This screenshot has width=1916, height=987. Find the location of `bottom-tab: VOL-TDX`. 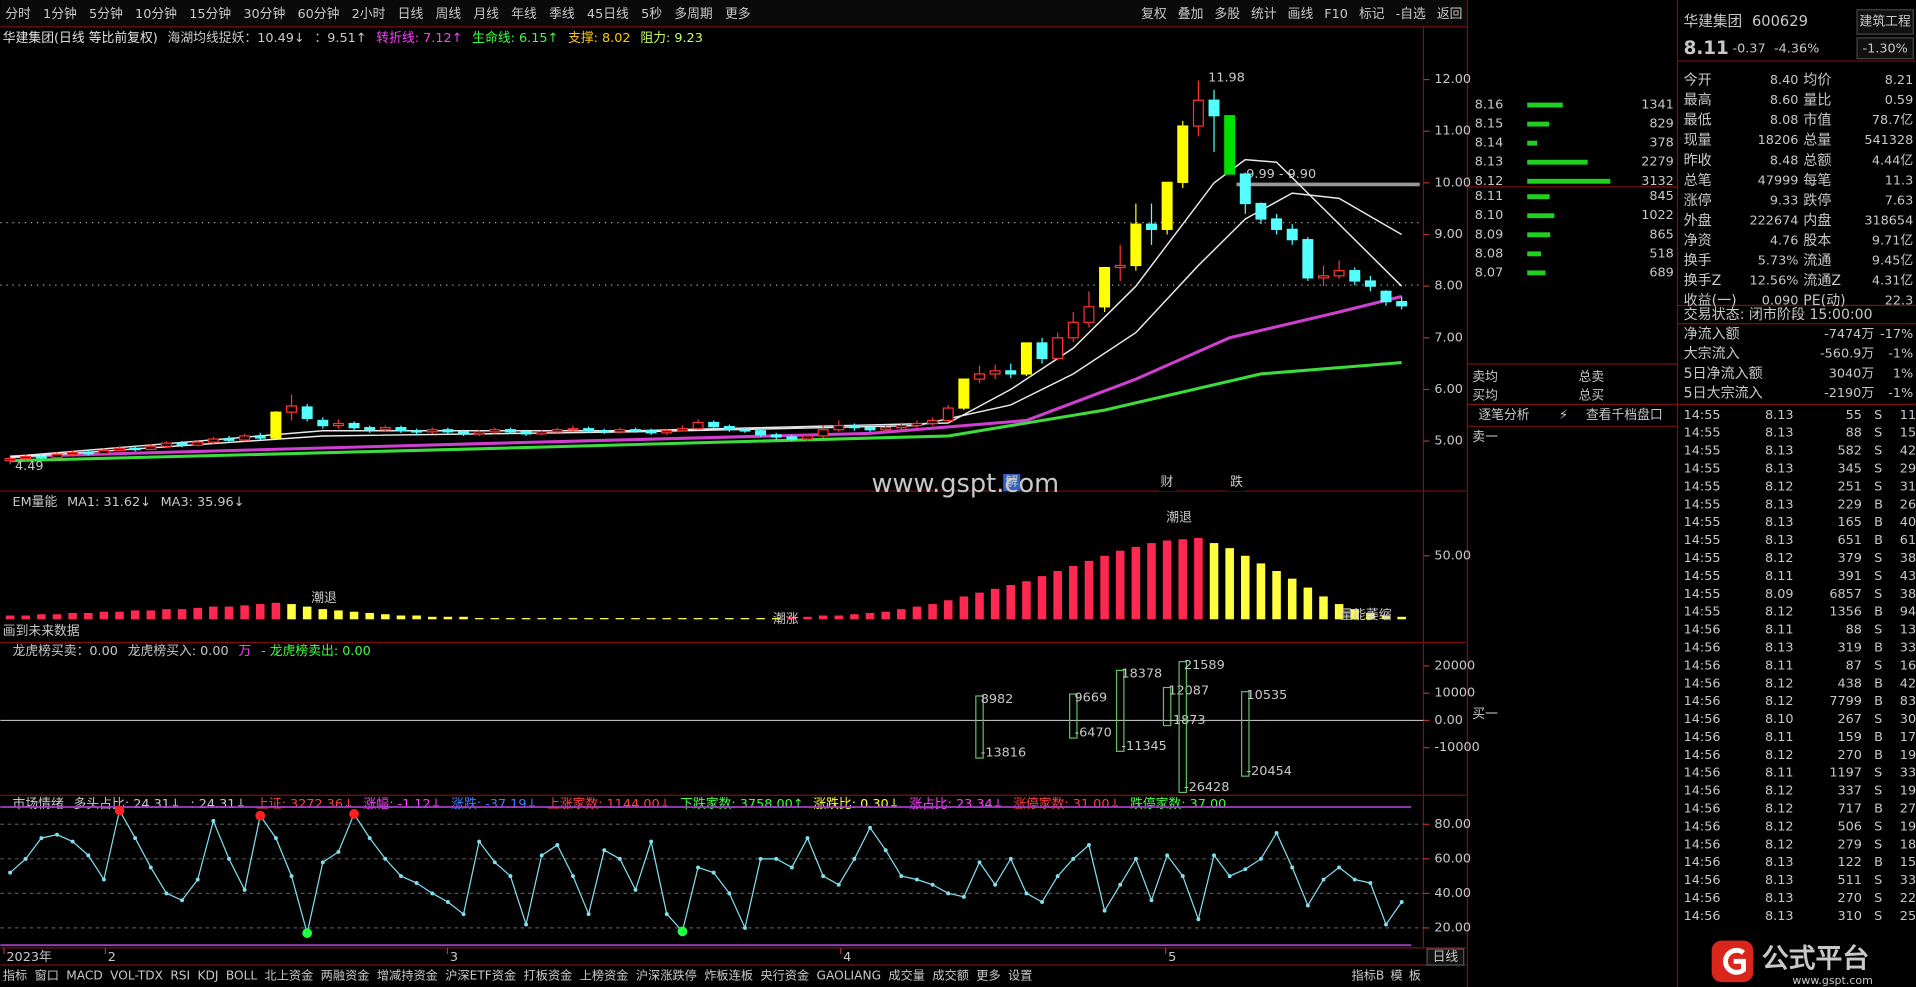

bottom-tab: VOL-TDX is located at coordinates (136, 976).